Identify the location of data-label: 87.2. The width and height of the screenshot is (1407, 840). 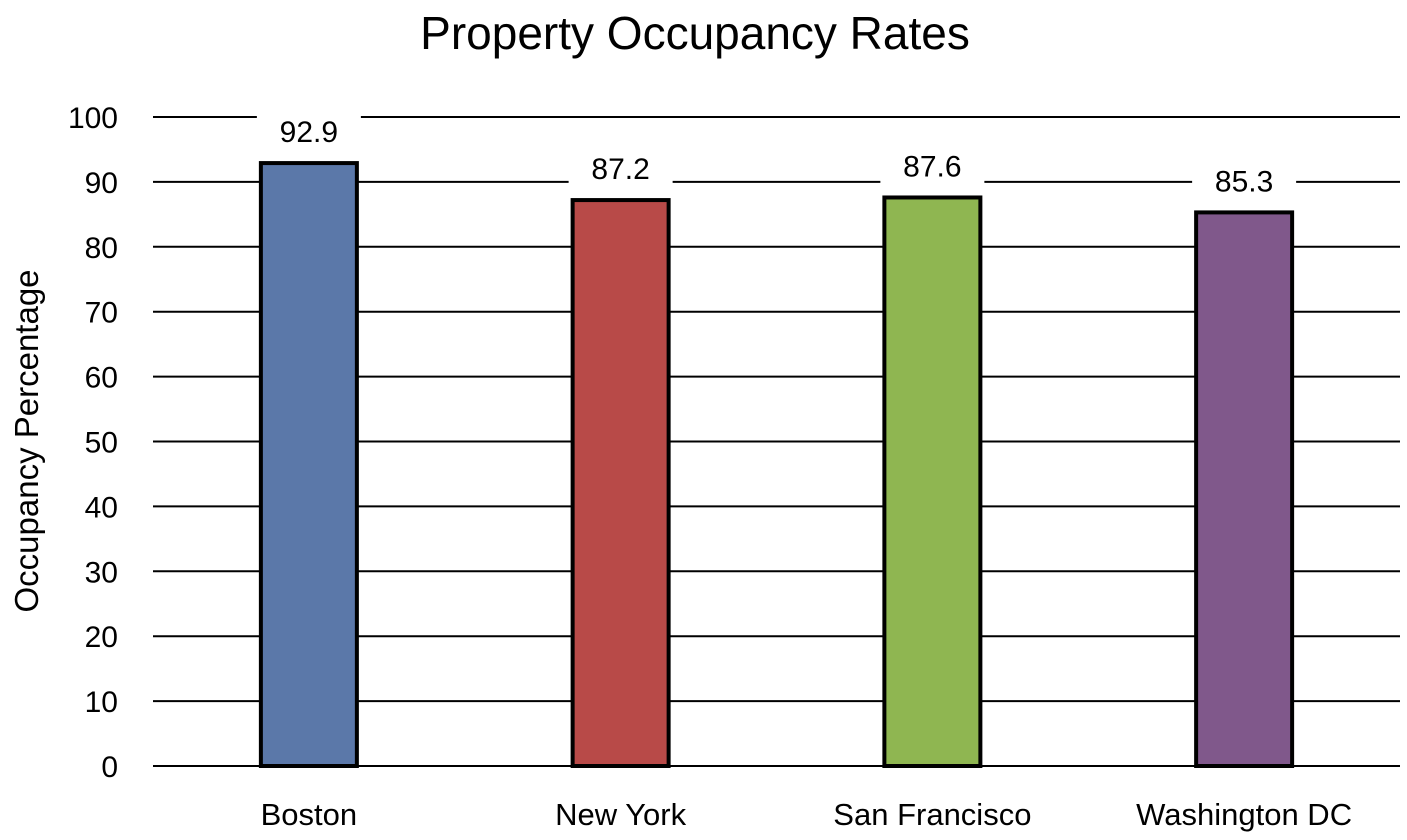
(620, 169).